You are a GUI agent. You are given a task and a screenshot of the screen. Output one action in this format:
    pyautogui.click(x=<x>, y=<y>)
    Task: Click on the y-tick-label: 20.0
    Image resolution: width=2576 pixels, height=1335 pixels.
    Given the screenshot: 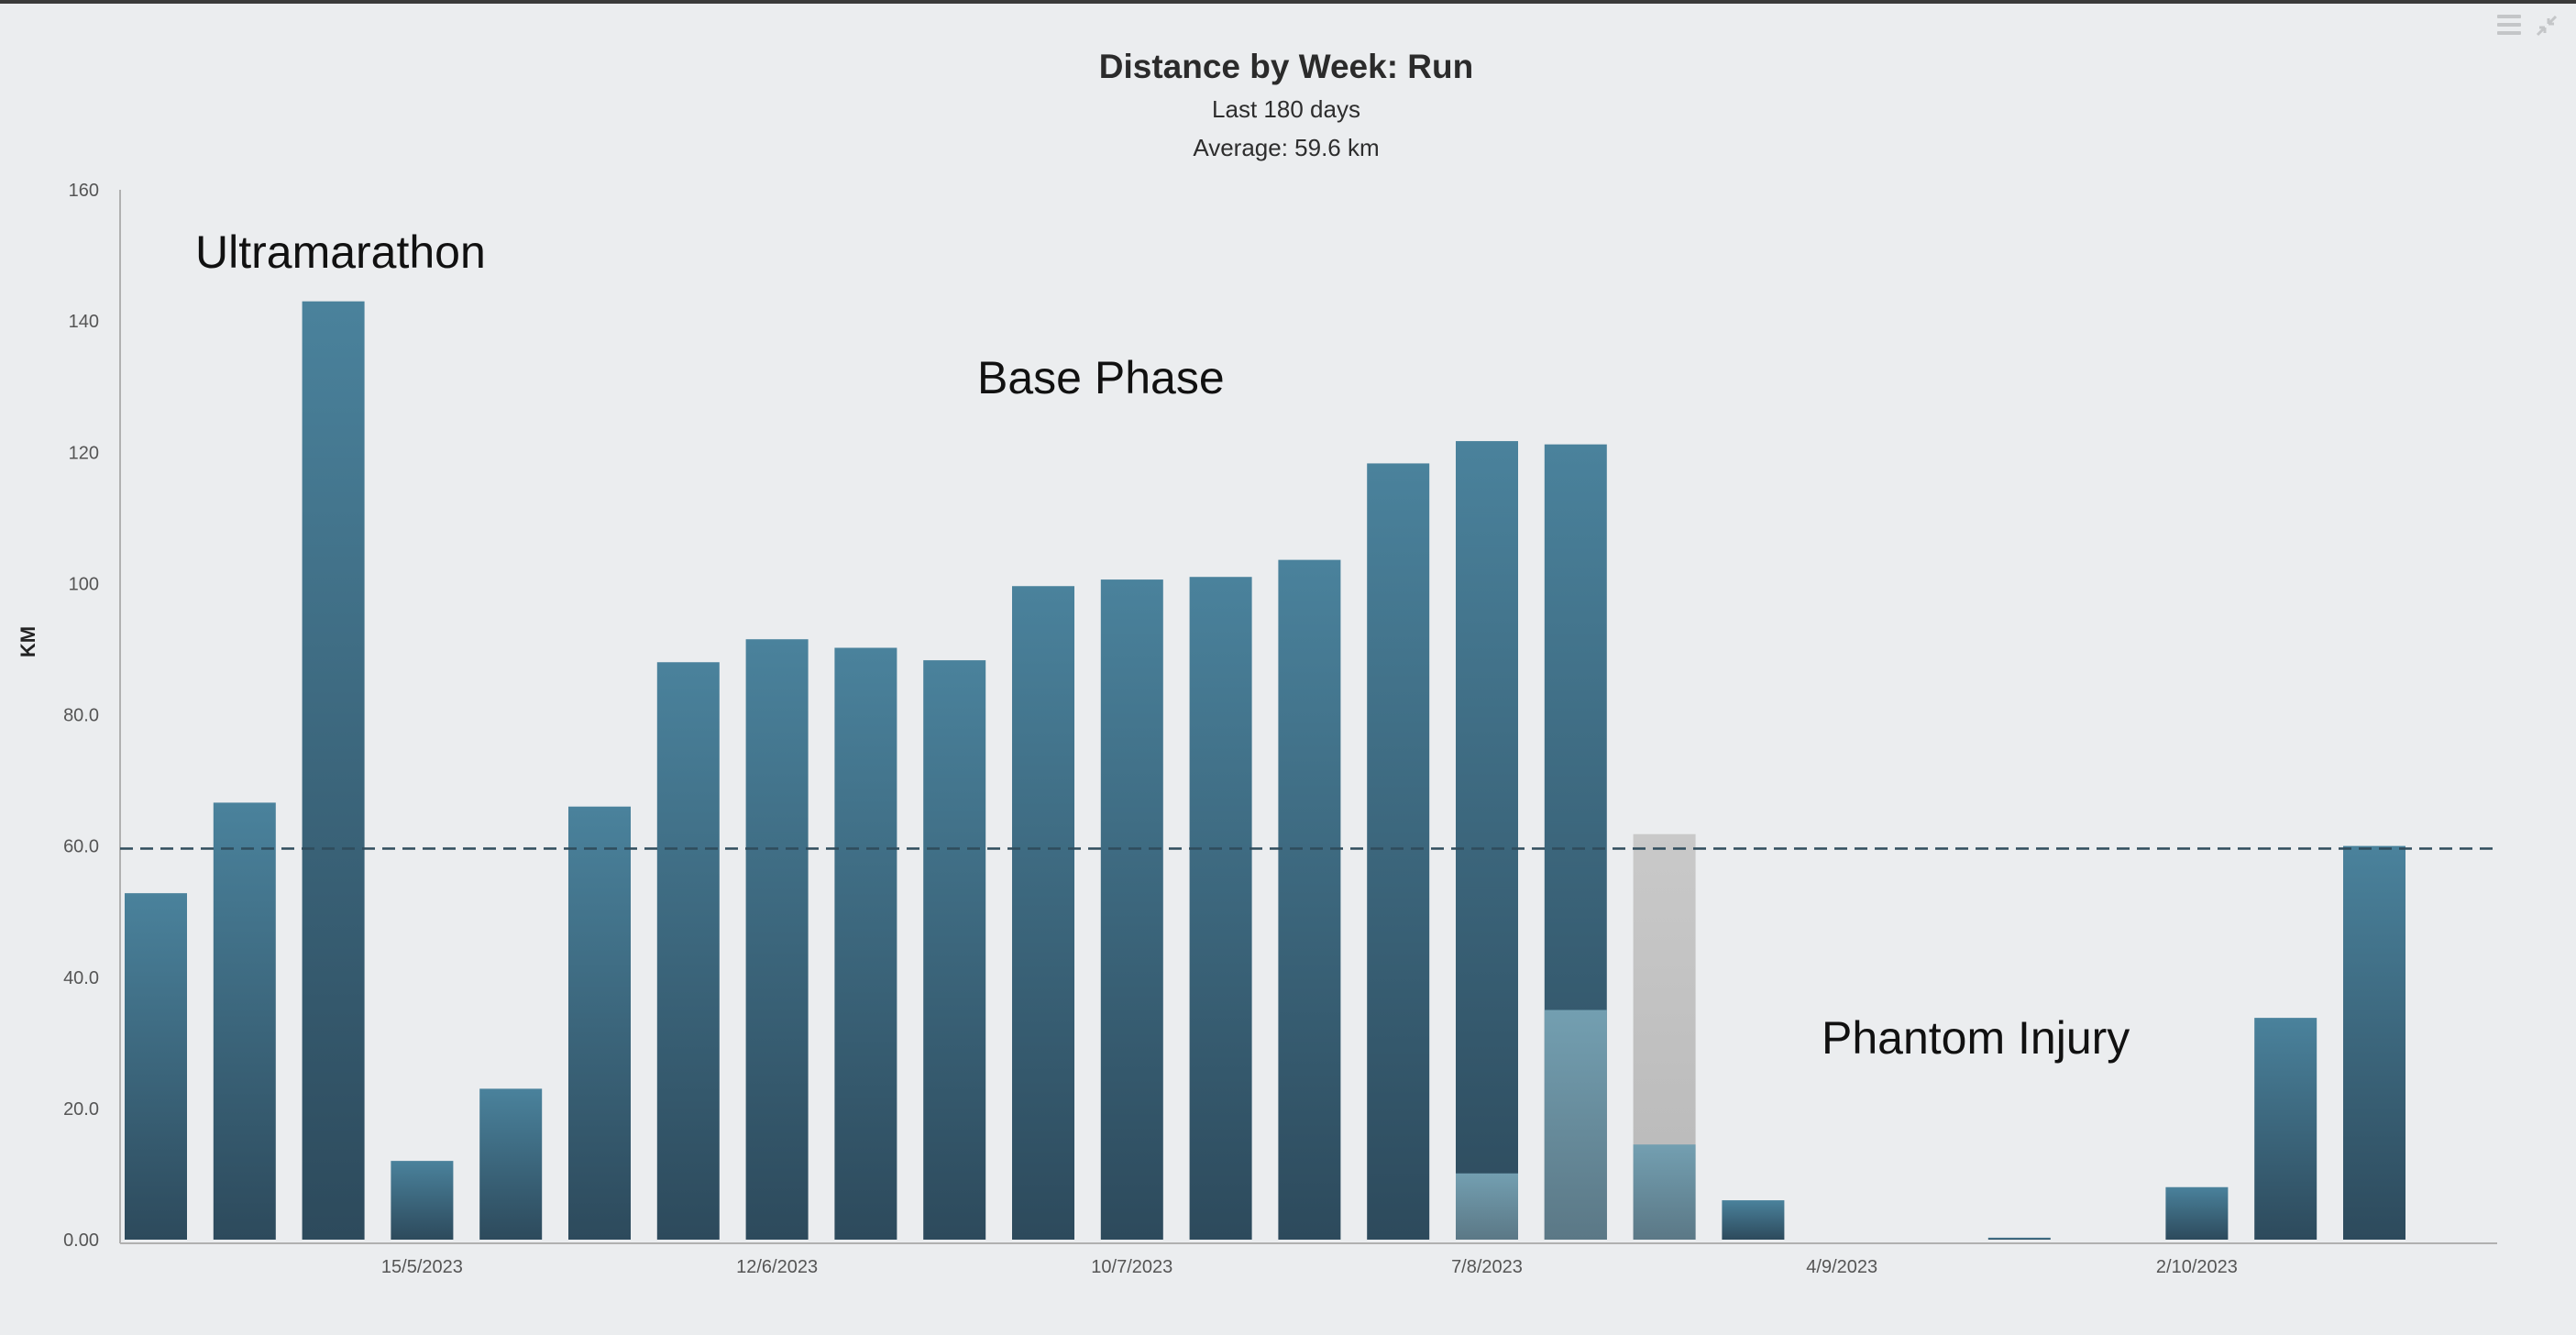 What is the action you would take?
    pyautogui.click(x=81, y=1109)
    